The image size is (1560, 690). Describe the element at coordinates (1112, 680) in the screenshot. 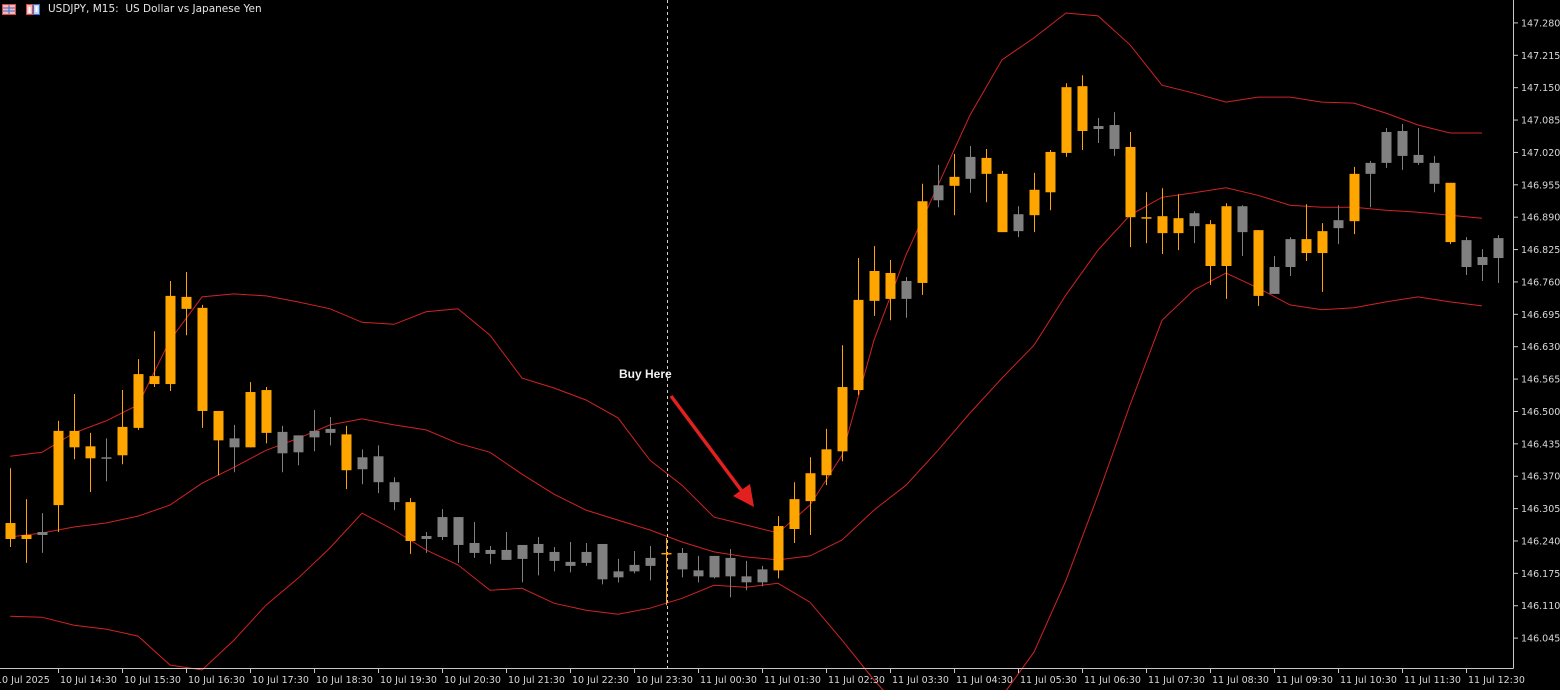

I see `time-tick-label: 11 Jul 06:30` at that location.